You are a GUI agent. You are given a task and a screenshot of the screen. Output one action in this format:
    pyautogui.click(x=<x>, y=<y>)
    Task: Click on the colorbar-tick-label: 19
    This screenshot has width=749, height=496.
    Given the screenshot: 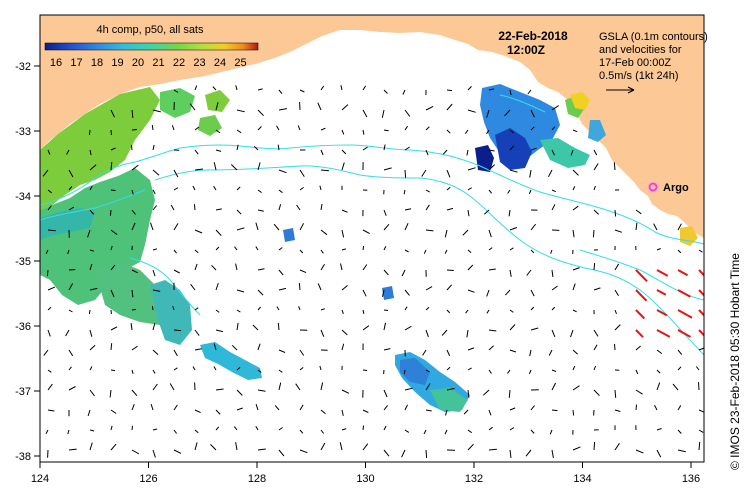 What is the action you would take?
    pyautogui.click(x=117, y=63)
    